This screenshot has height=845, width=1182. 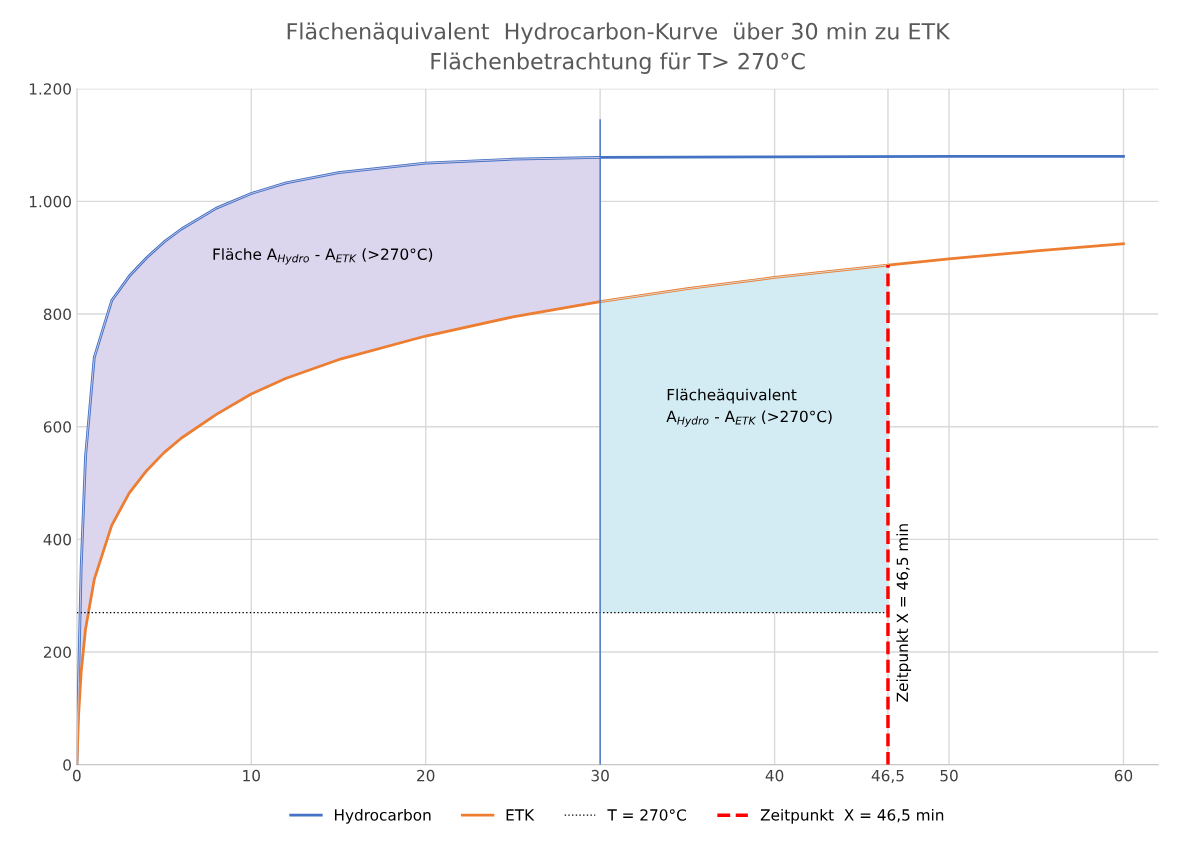 What do you see at coordinates (949, 775) in the screenshot?
I see `x-tick-label: 50` at bounding box center [949, 775].